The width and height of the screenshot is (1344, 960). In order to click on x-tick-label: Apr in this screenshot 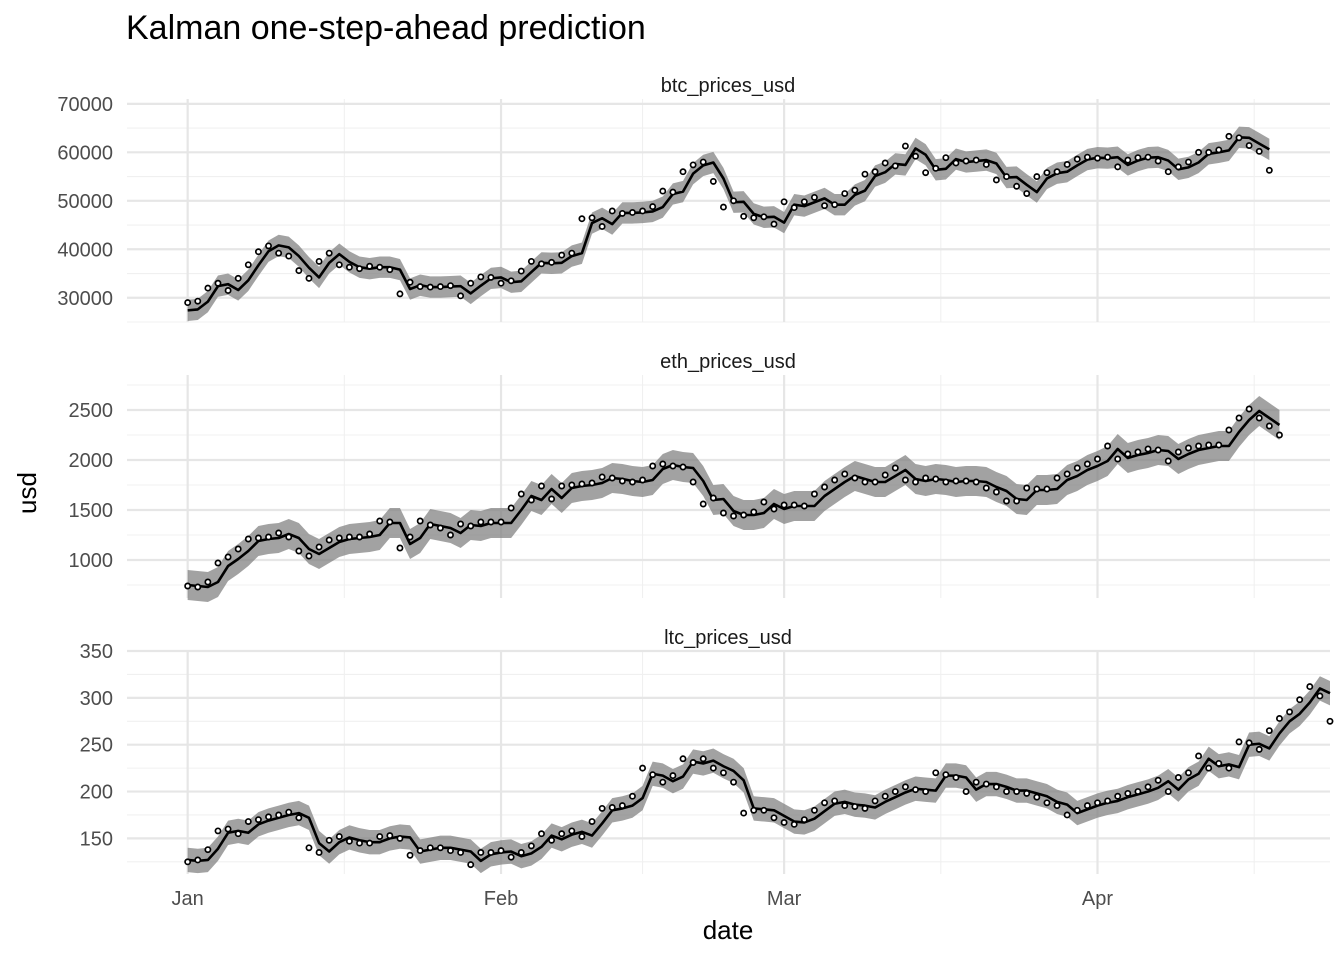, I will do `click(1097, 899)`.